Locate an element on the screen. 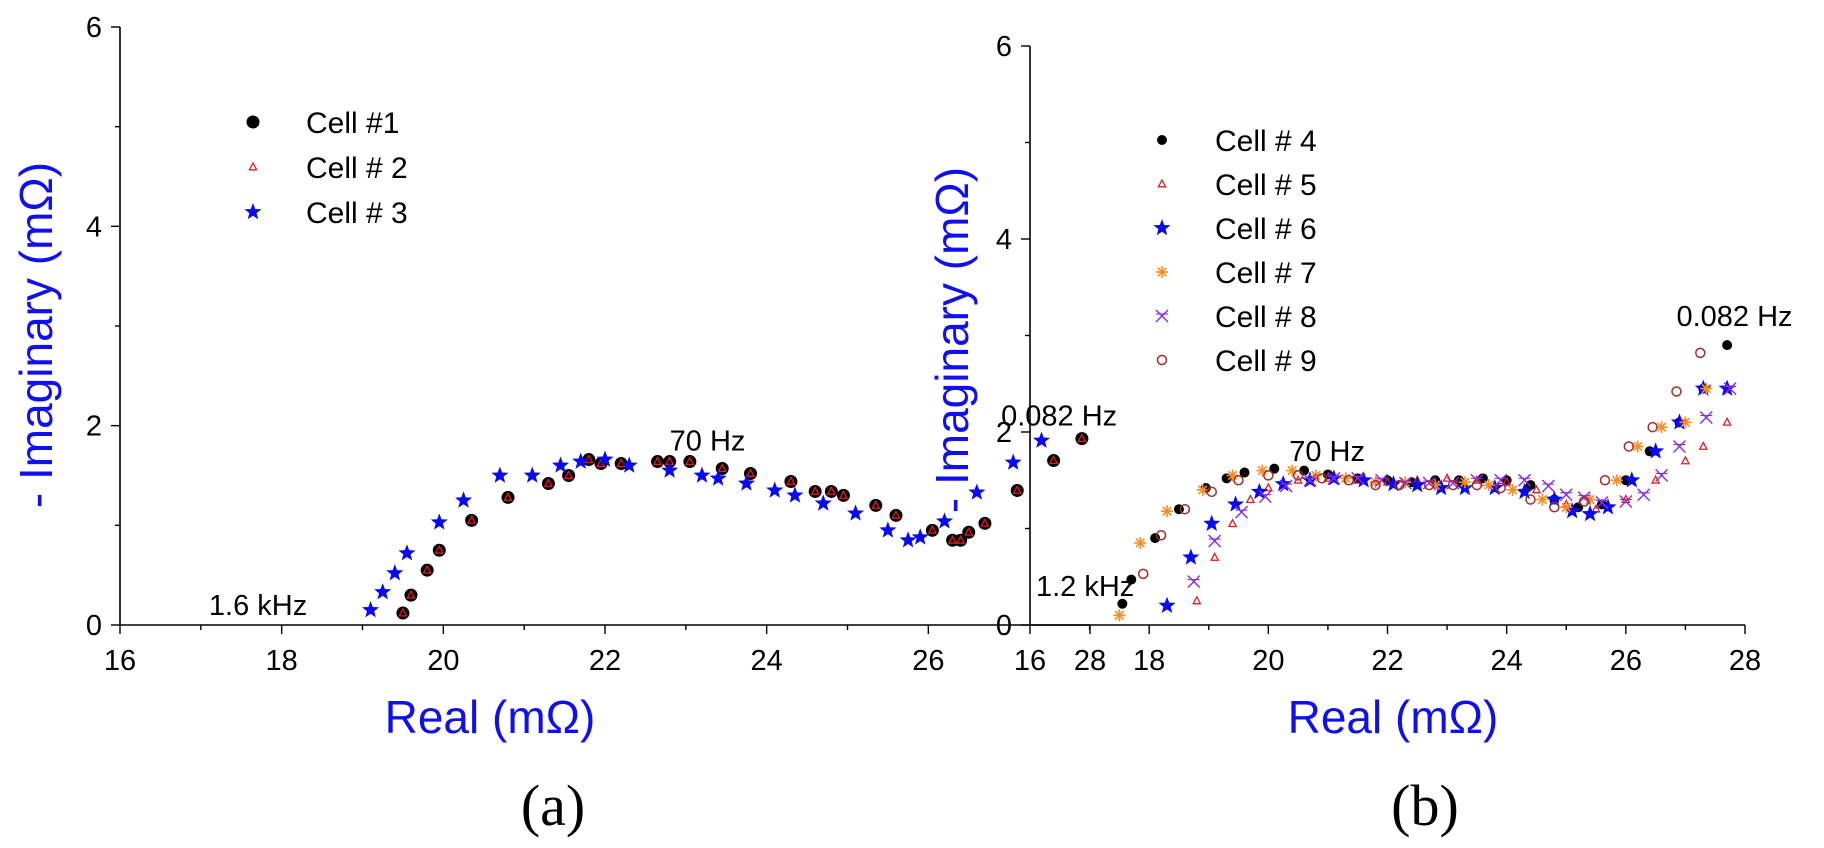  panel-a-annotations: 1.6 kHz 70 Hz 0.082 Hz is located at coordinates (663, 511).